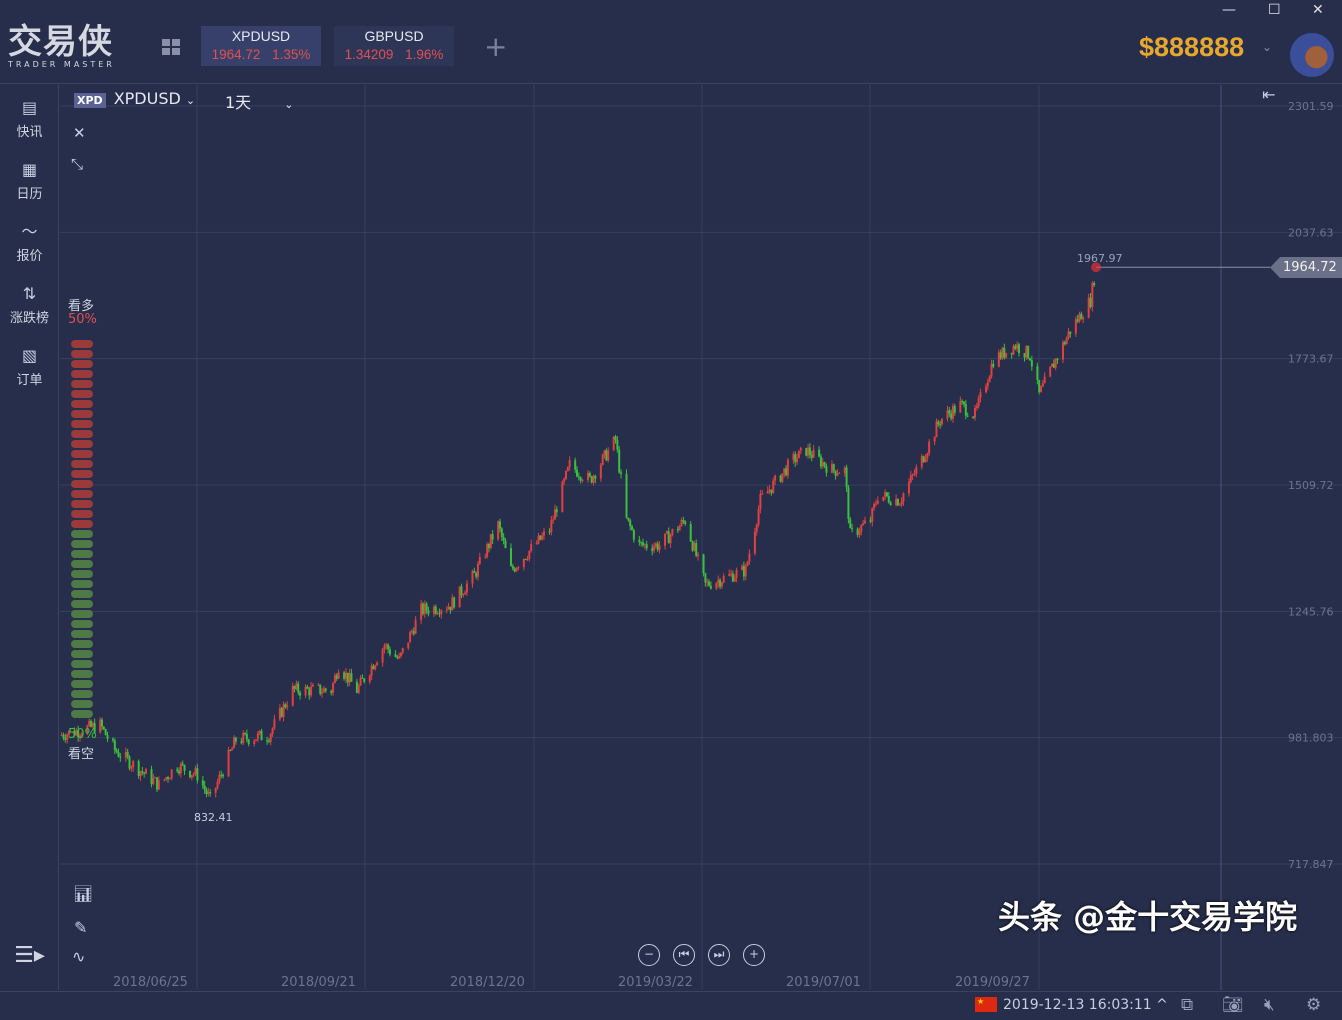  I want to click on balance: $888888, so click(1192, 47).